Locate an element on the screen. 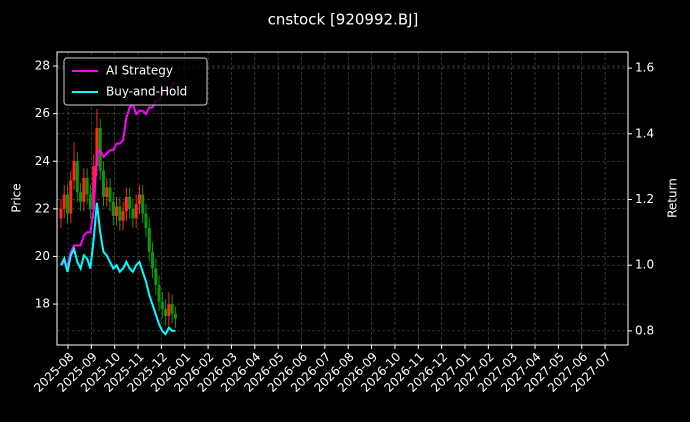 This screenshot has width=690, height=422. y-tick-label: 20 is located at coordinates (42, 256).